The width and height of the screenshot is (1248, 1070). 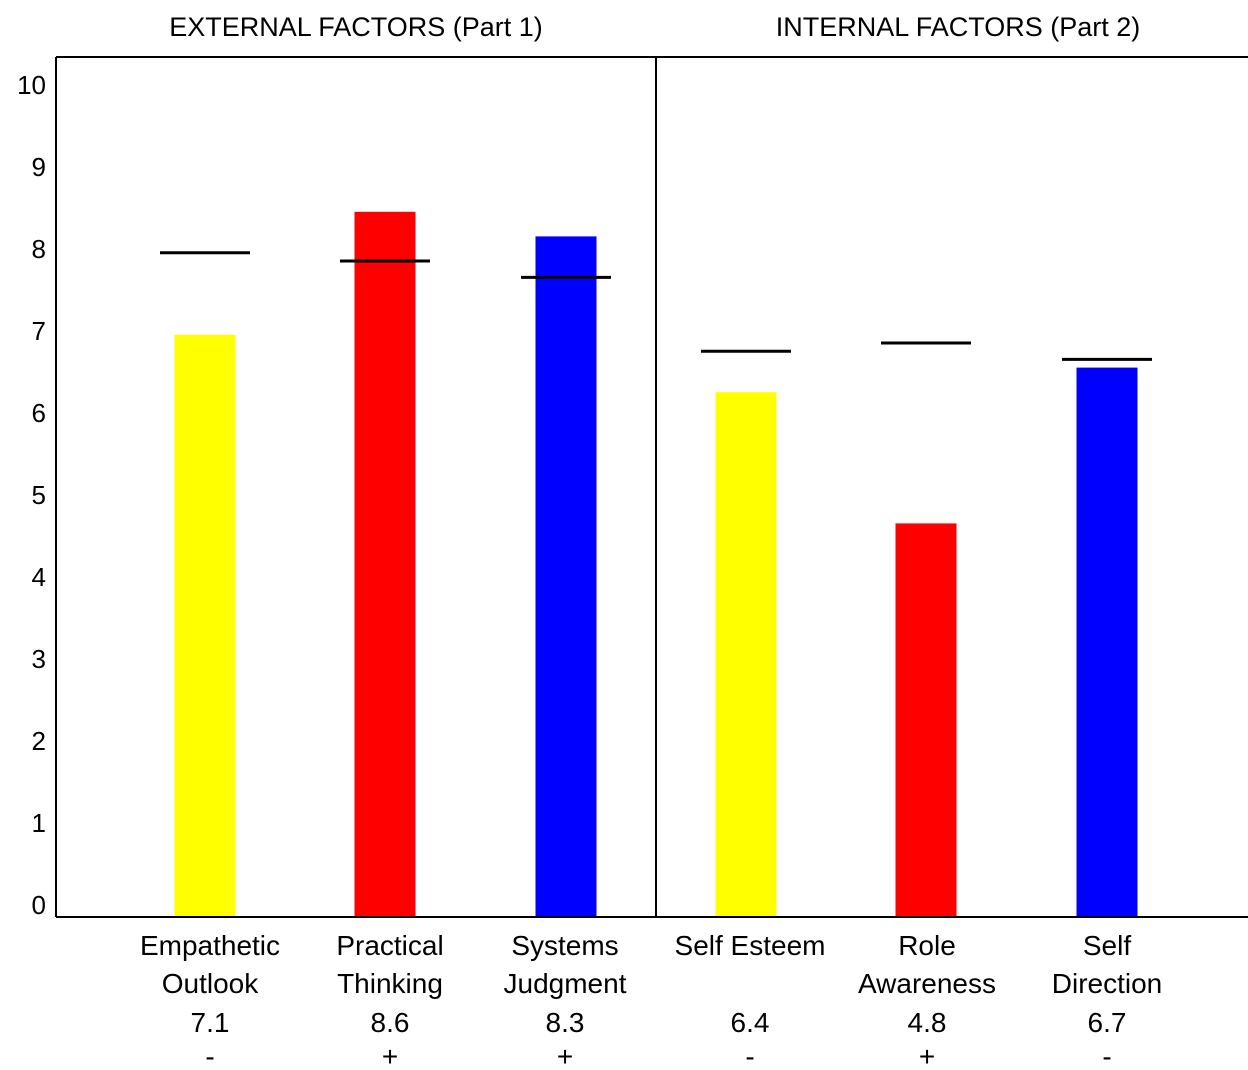 What do you see at coordinates (656, 306) in the screenshot?
I see `reference-lines` at bounding box center [656, 306].